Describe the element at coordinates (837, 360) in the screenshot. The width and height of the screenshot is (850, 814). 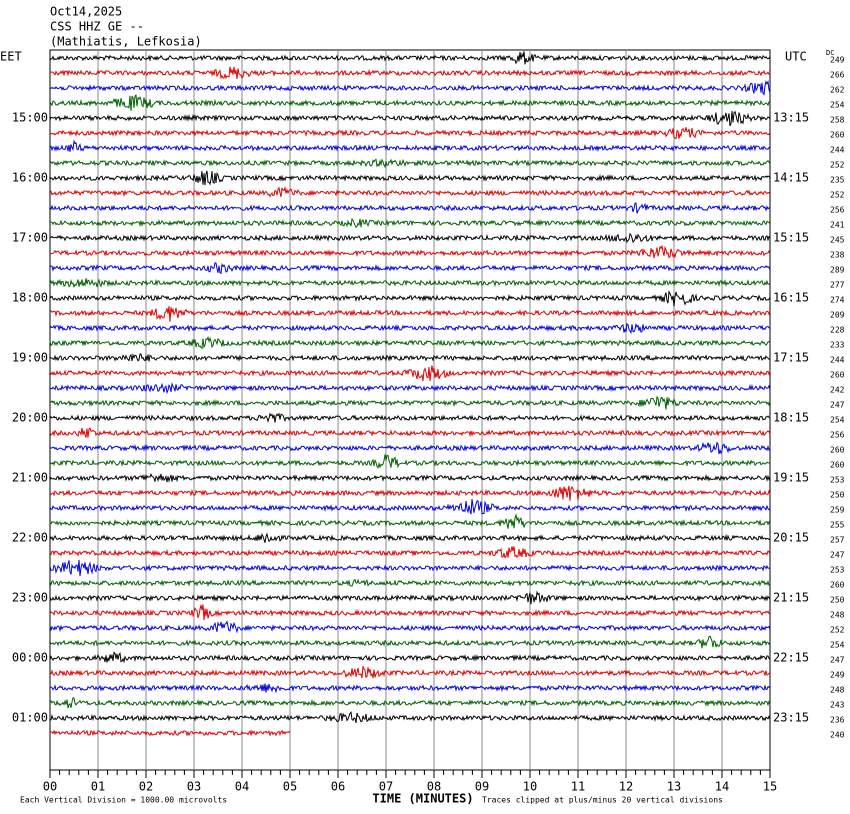
I see `dc-value: 244` at that location.